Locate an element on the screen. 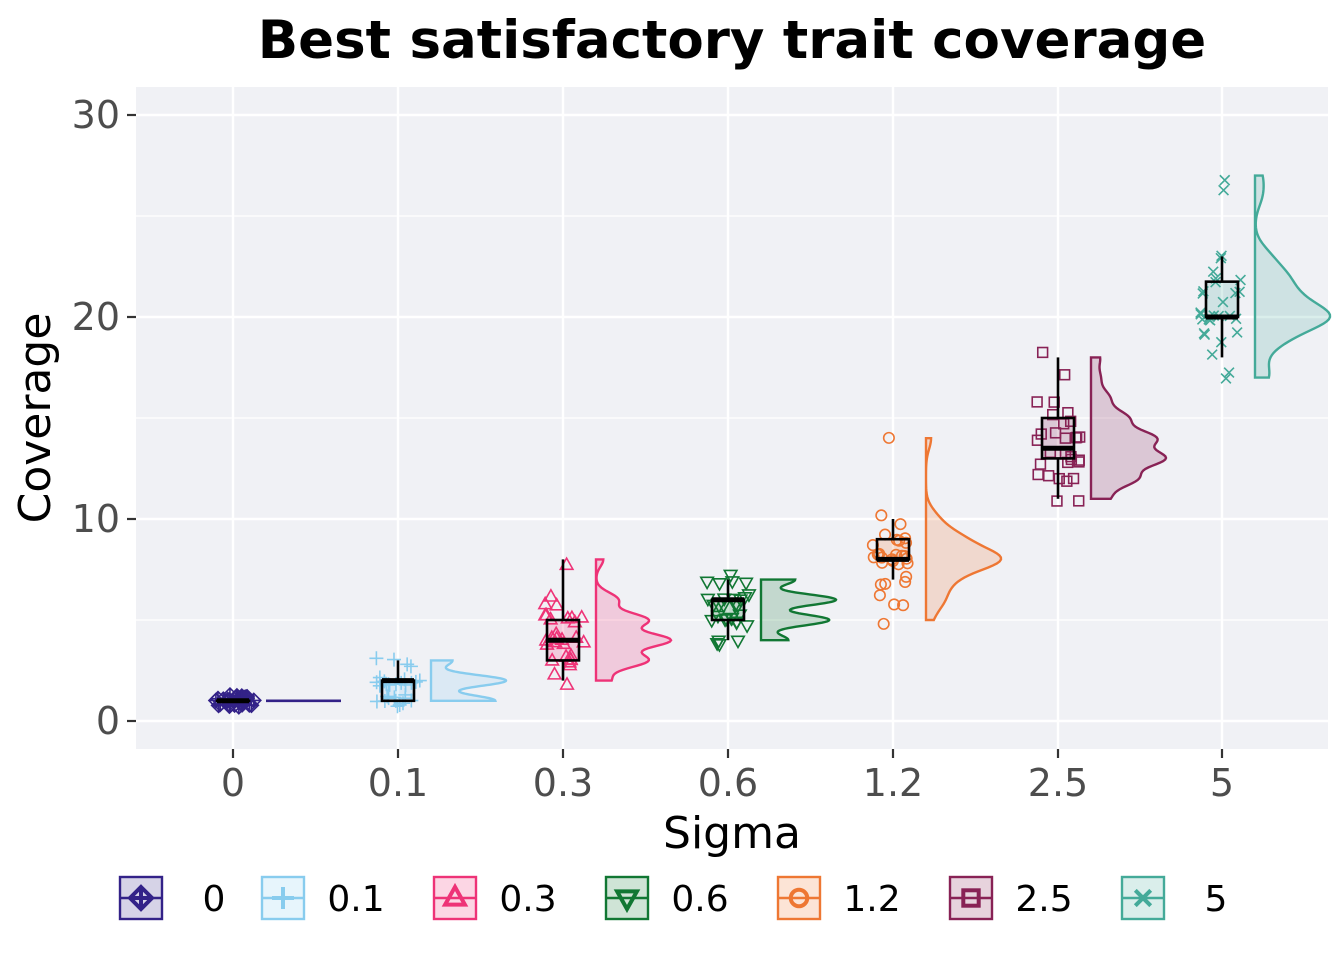 The height and width of the screenshot is (964, 1344). chart-title: Best satisfactory trait coverage is located at coordinates (732, 40).